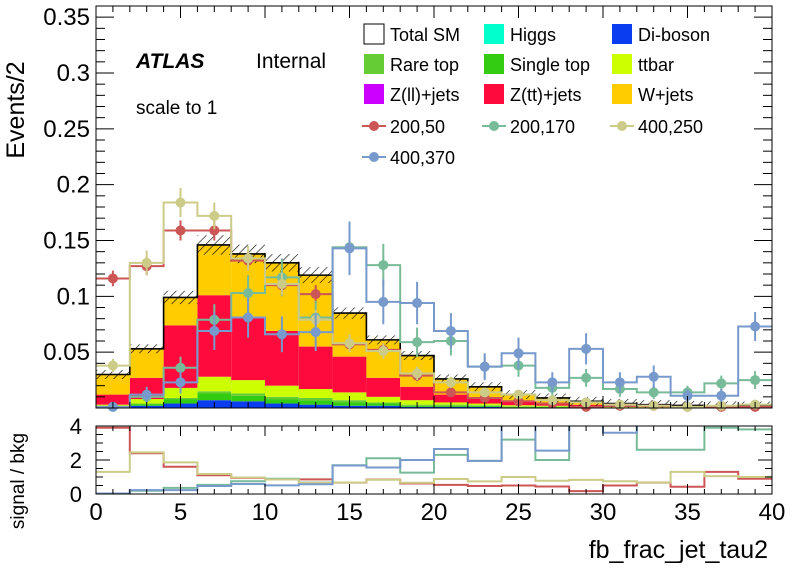  What do you see at coordinates (113, 384) in the screenshot?
I see `stack-bar-w-jets` at bounding box center [113, 384].